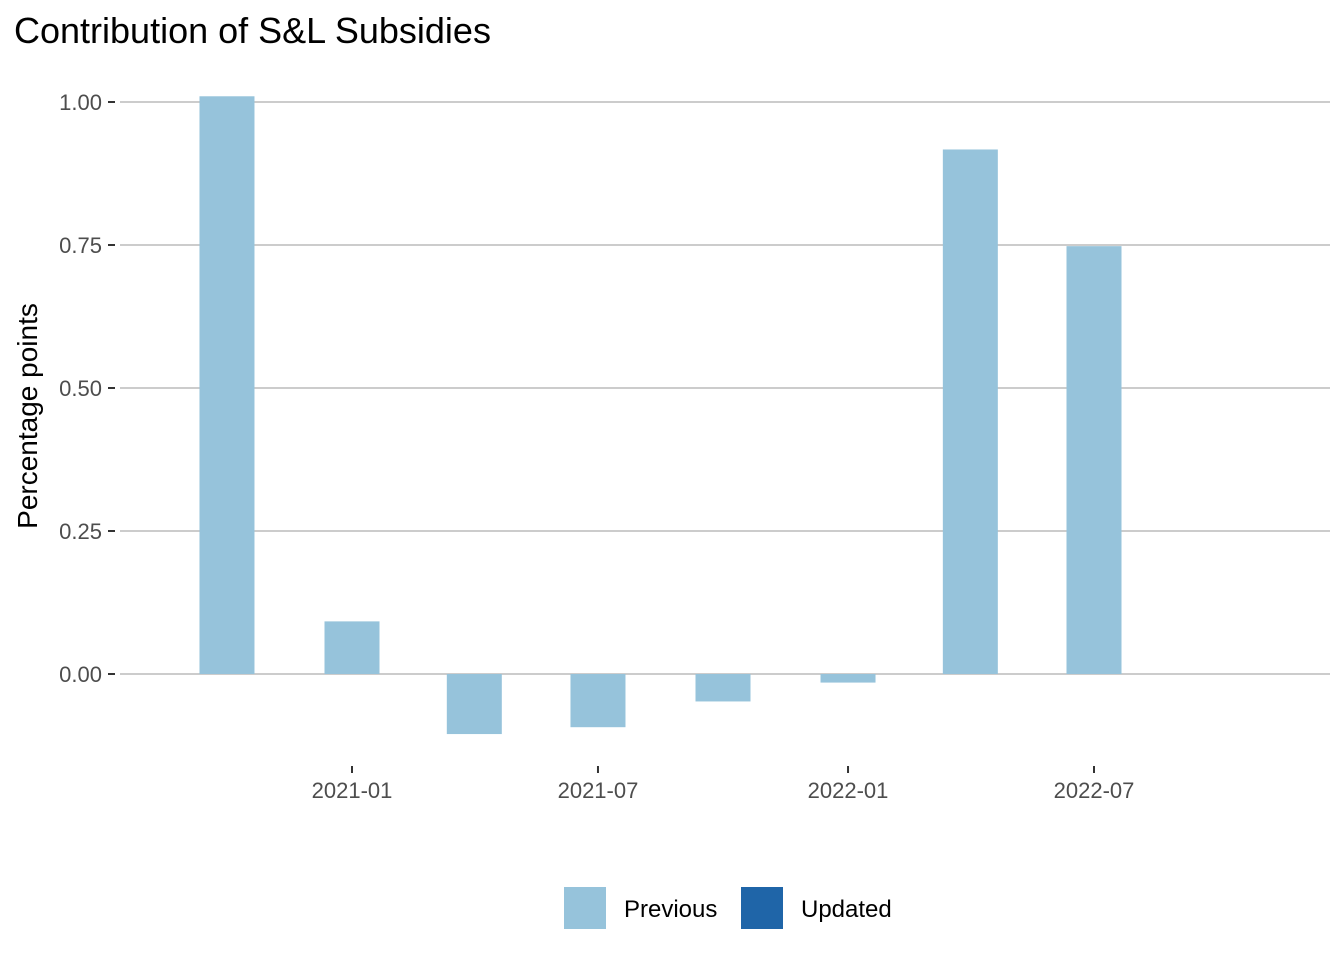 This screenshot has height=960, width=1344. Describe the element at coordinates (762, 908) in the screenshot. I see `legend-swatch-updated` at that location.